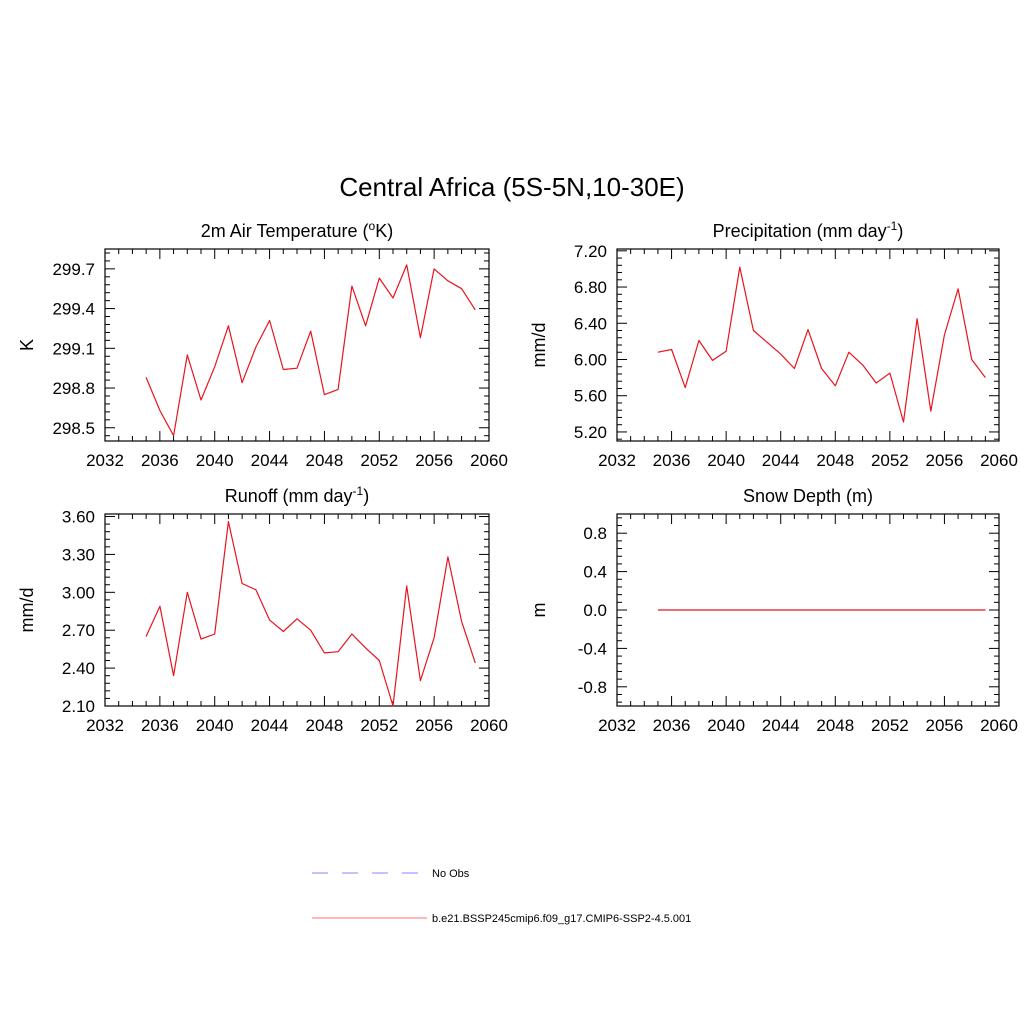 The width and height of the screenshot is (1024, 1024). What do you see at coordinates (511, 187) in the screenshot?
I see `figure-title: Central Africa (5S-5N,10-30E)` at bounding box center [511, 187].